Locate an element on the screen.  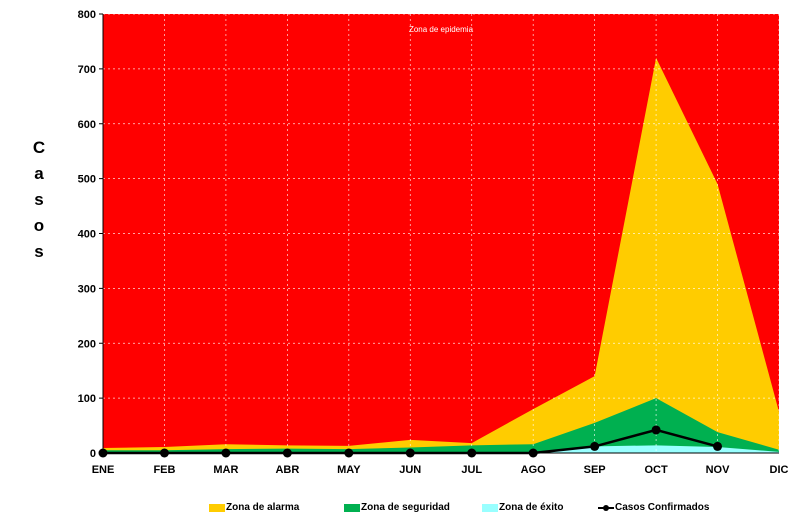
legend-item-alarma: Zona de alarma is located at coordinates (254, 507).